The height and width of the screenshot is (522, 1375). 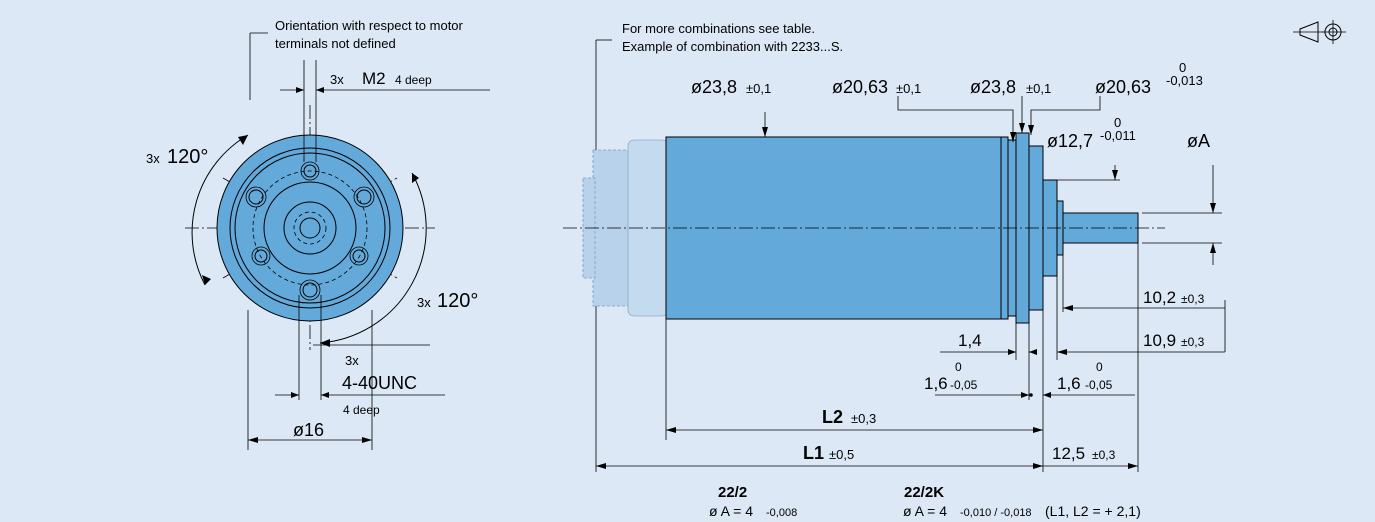 What do you see at coordinates (335, 43) in the screenshot?
I see `front-note-line2: terminals not defined` at bounding box center [335, 43].